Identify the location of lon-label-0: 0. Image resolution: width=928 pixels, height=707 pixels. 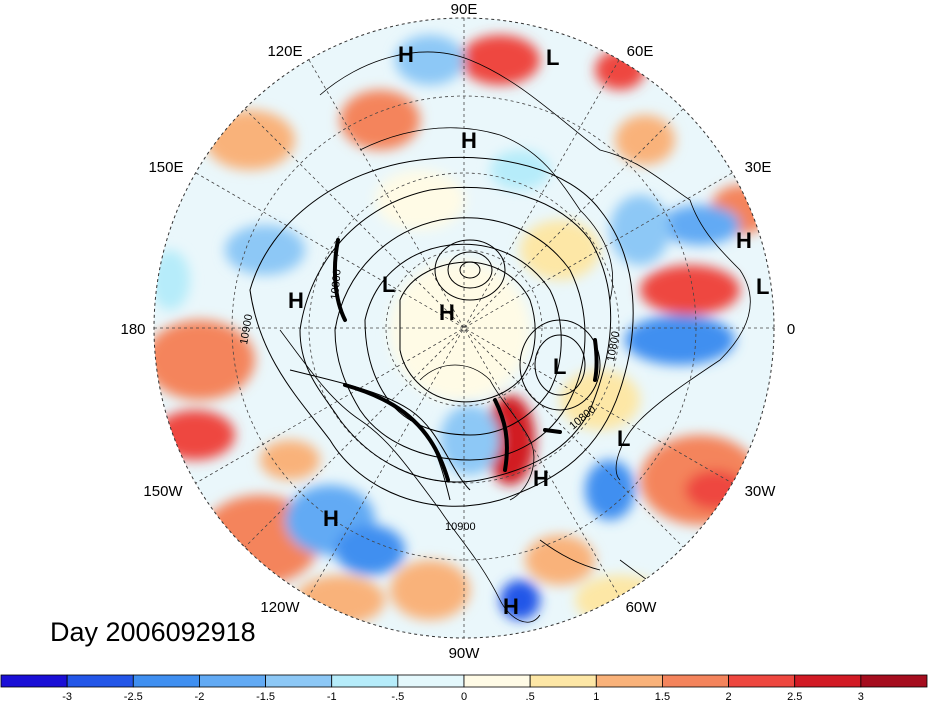
(791, 329).